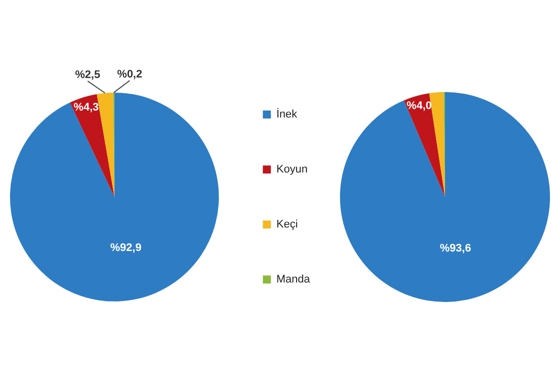 This screenshot has height=380, width=560. I want to click on data-label: %0,2, so click(129, 74).